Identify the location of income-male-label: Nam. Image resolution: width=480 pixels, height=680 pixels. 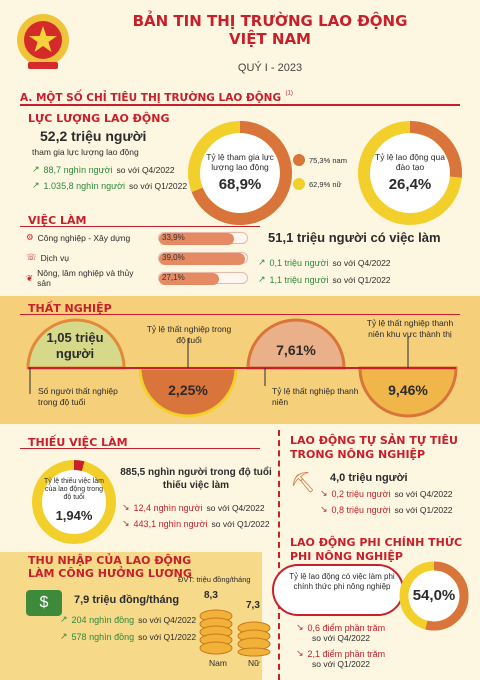
(218, 663).